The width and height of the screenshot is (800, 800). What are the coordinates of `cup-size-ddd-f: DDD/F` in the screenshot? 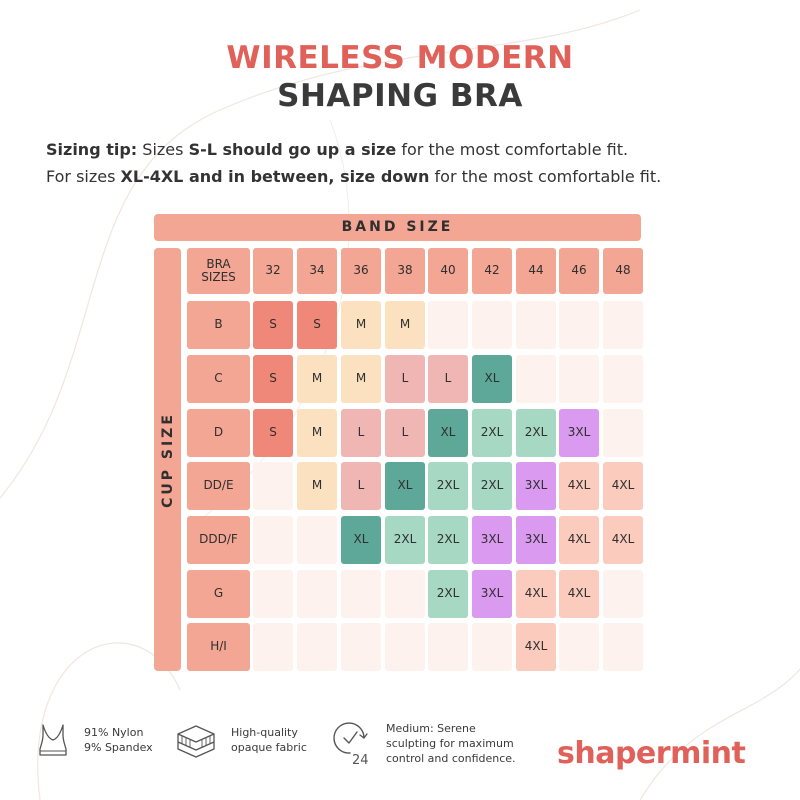 It's located at (218, 540).